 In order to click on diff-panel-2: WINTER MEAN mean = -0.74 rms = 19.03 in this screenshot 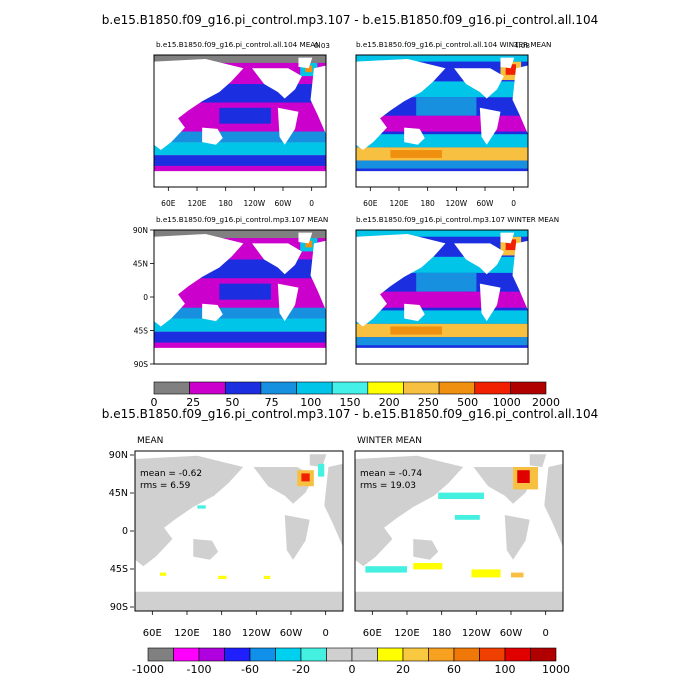, I will do `click(459, 524)`.